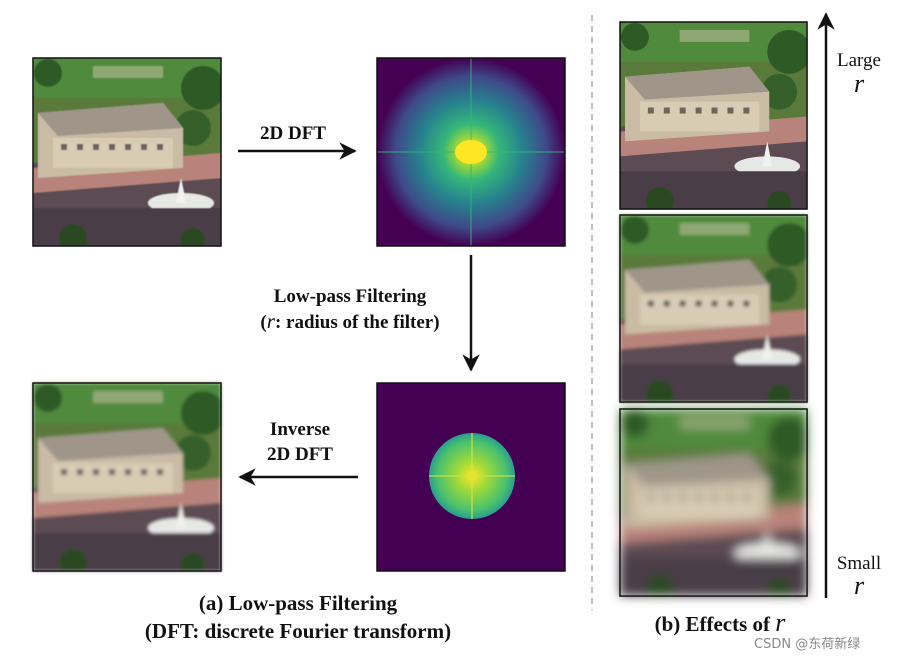 The image size is (905, 660). What do you see at coordinates (859, 60) in the screenshot?
I see `label: Large` at bounding box center [859, 60].